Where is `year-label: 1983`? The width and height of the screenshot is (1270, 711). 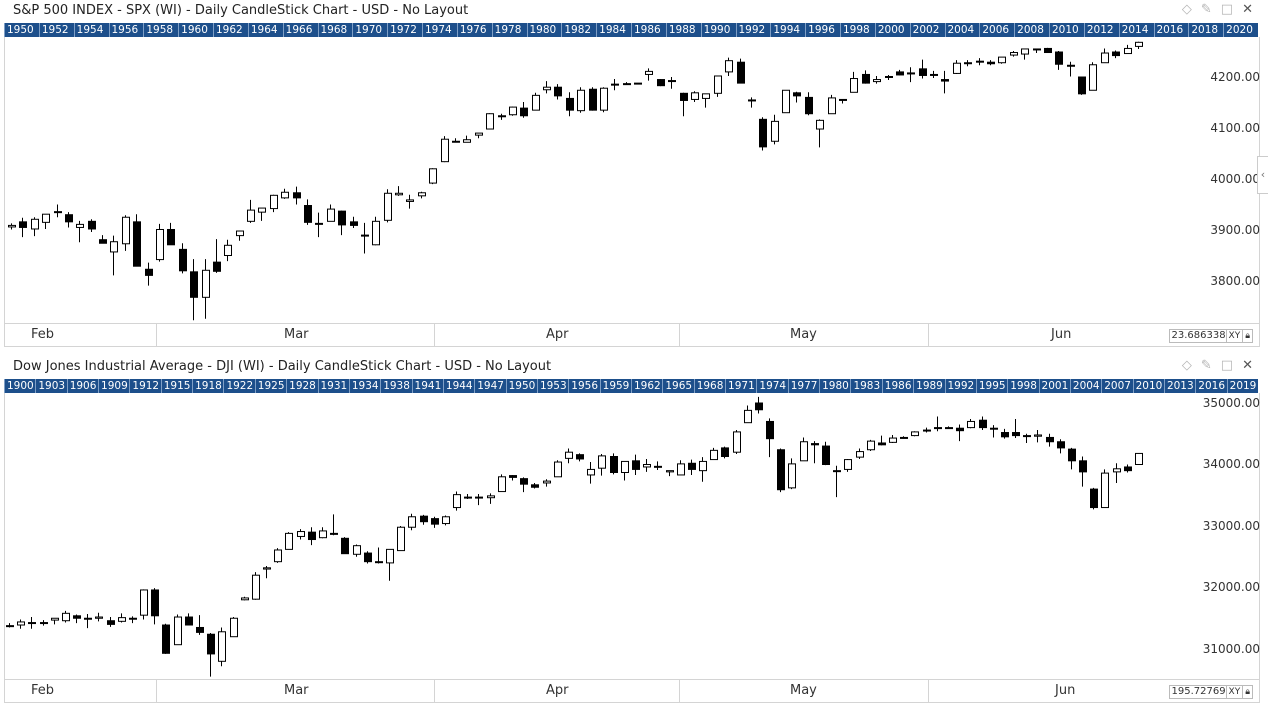 year-label: 1983 is located at coordinates (865, 386).